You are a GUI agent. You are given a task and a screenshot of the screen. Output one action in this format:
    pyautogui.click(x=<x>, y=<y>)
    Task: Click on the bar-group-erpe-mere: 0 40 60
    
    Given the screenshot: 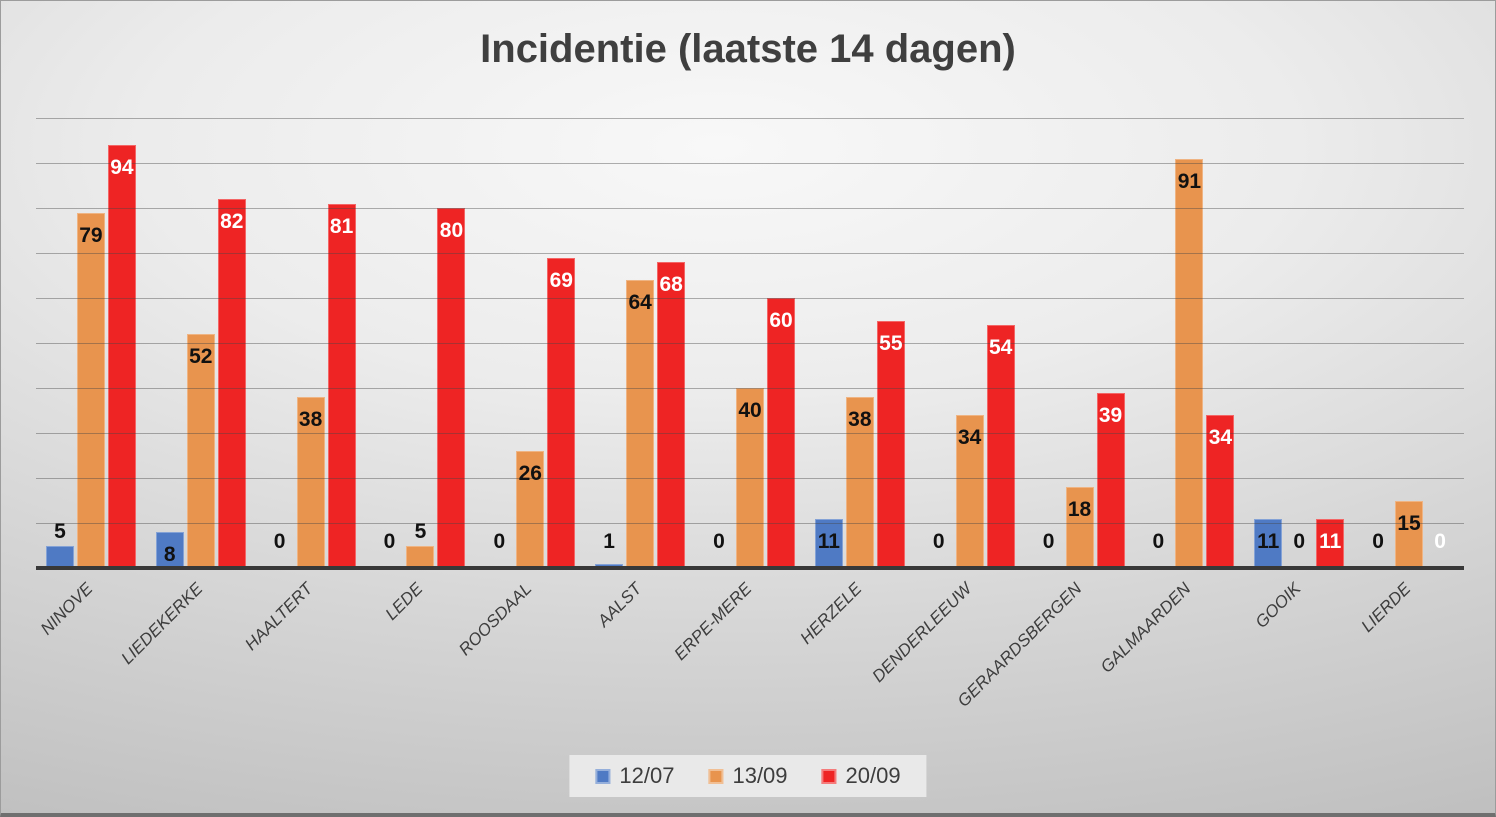 What is the action you would take?
    pyautogui.click(x=750, y=343)
    